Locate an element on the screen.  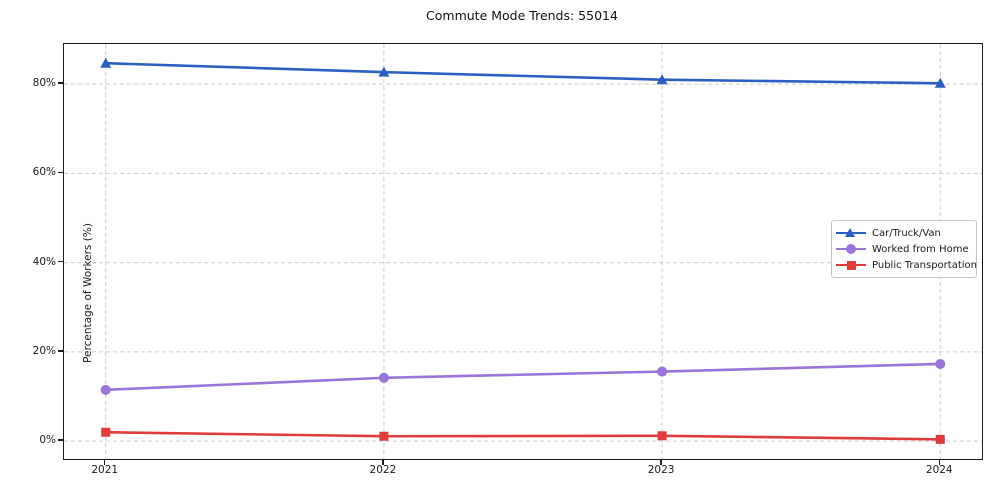
x-tick-label: 2023 is located at coordinates (661, 470).